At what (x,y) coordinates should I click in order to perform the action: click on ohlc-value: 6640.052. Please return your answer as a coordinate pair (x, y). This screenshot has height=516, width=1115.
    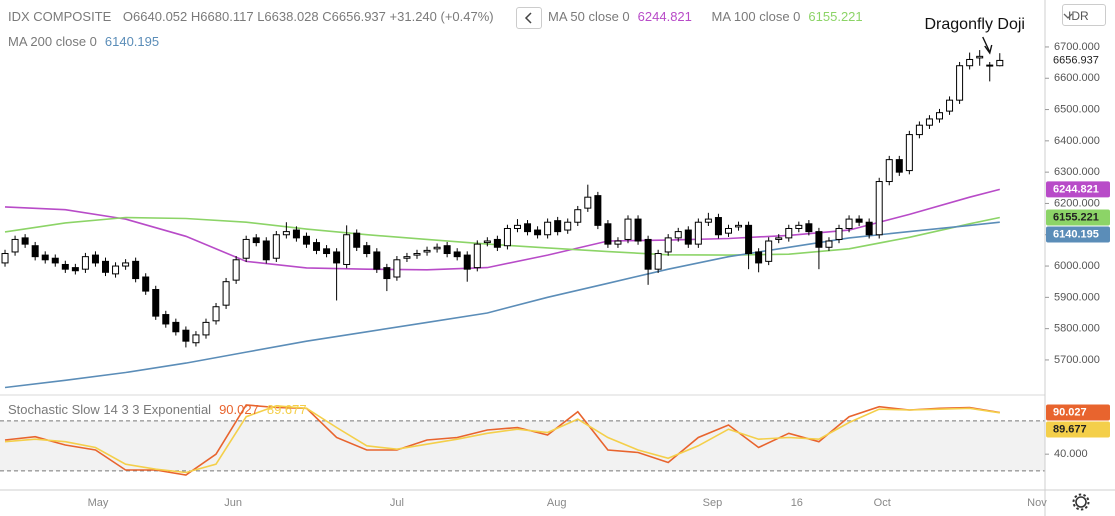
    Looking at the image, I should click on (160, 16).